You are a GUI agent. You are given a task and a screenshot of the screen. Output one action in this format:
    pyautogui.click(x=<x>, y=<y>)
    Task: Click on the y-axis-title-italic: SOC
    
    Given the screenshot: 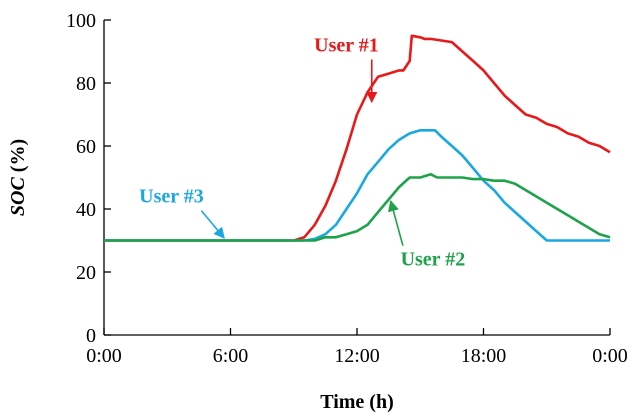 What is the action you would take?
    pyautogui.click(x=18, y=197)
    